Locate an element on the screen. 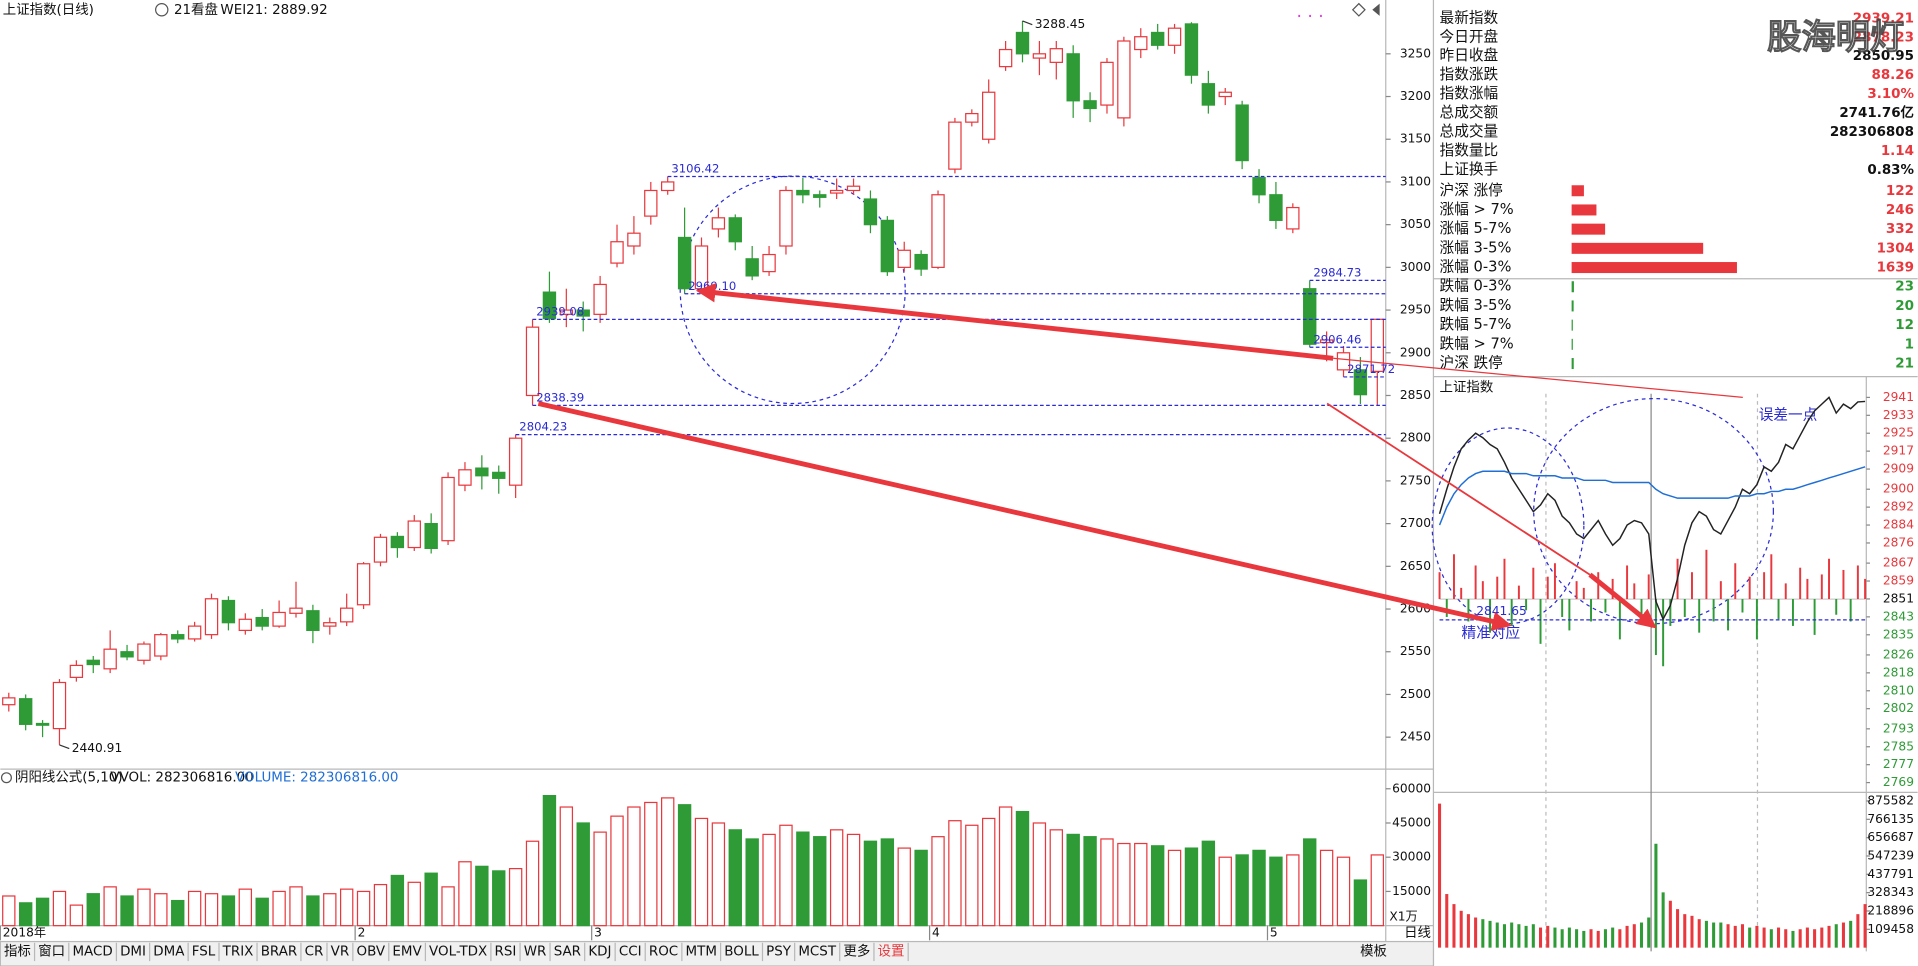 The height and width of the screenshot is (966, 1918). highlight-circle is located at coordinates (1653, 511).